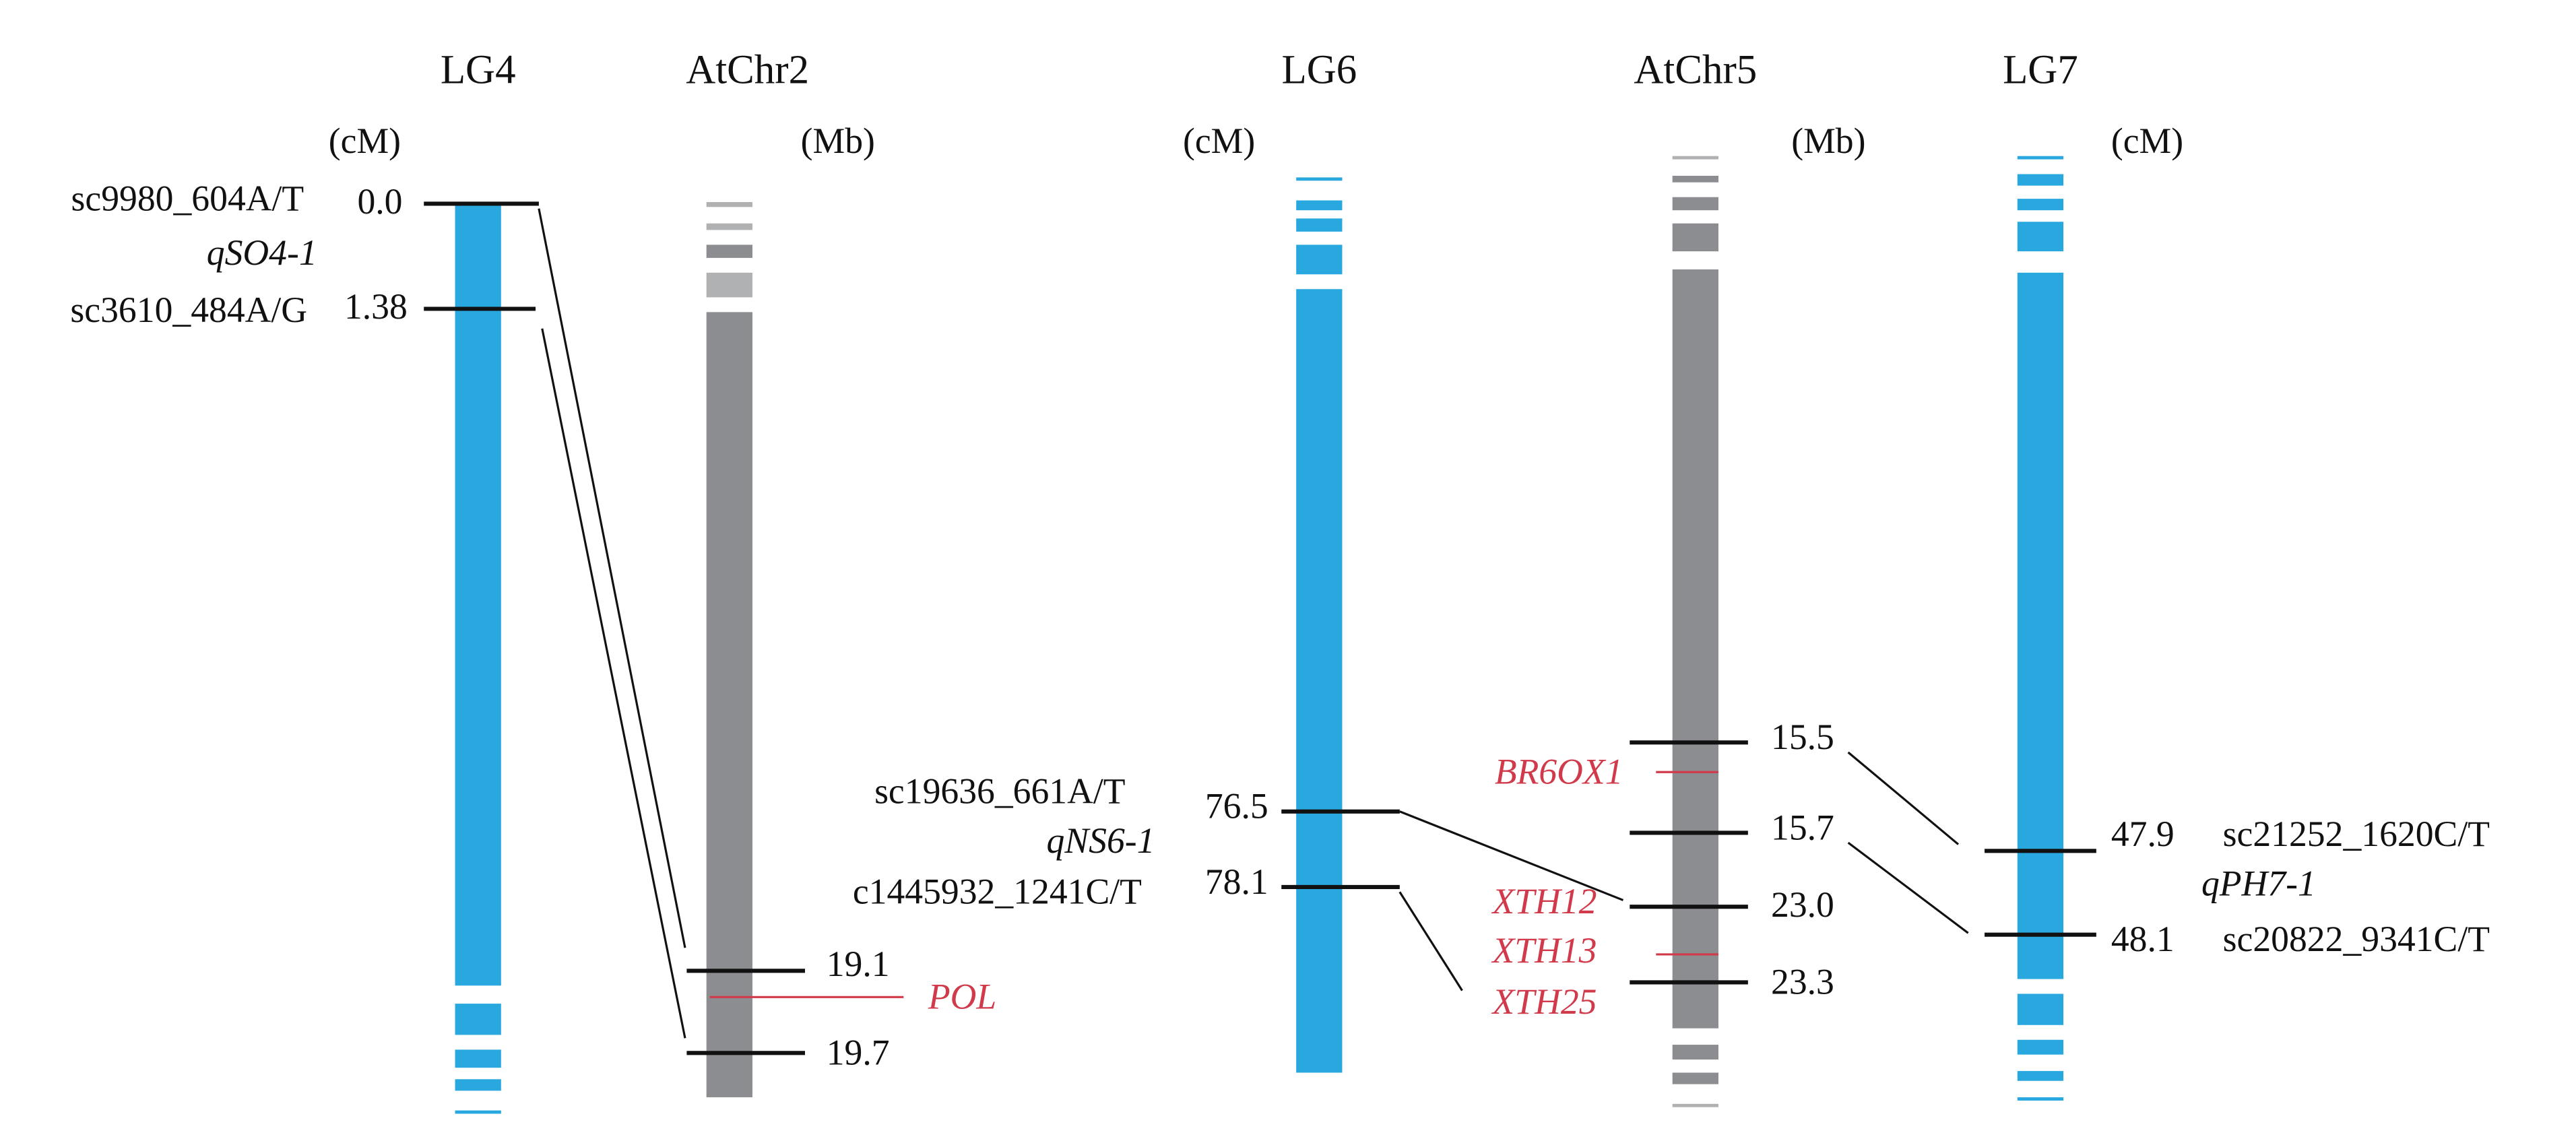 The image size is (2576, 1141). What do you see at coordinates (1319, 70) in the screenshot?
I see `map-title: LG6` at bounding box center [1319, 70].